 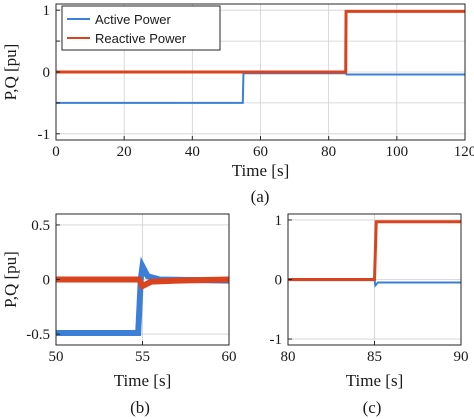 I want to click on y-tick-label: 0.5, so click(x=40, y=226).